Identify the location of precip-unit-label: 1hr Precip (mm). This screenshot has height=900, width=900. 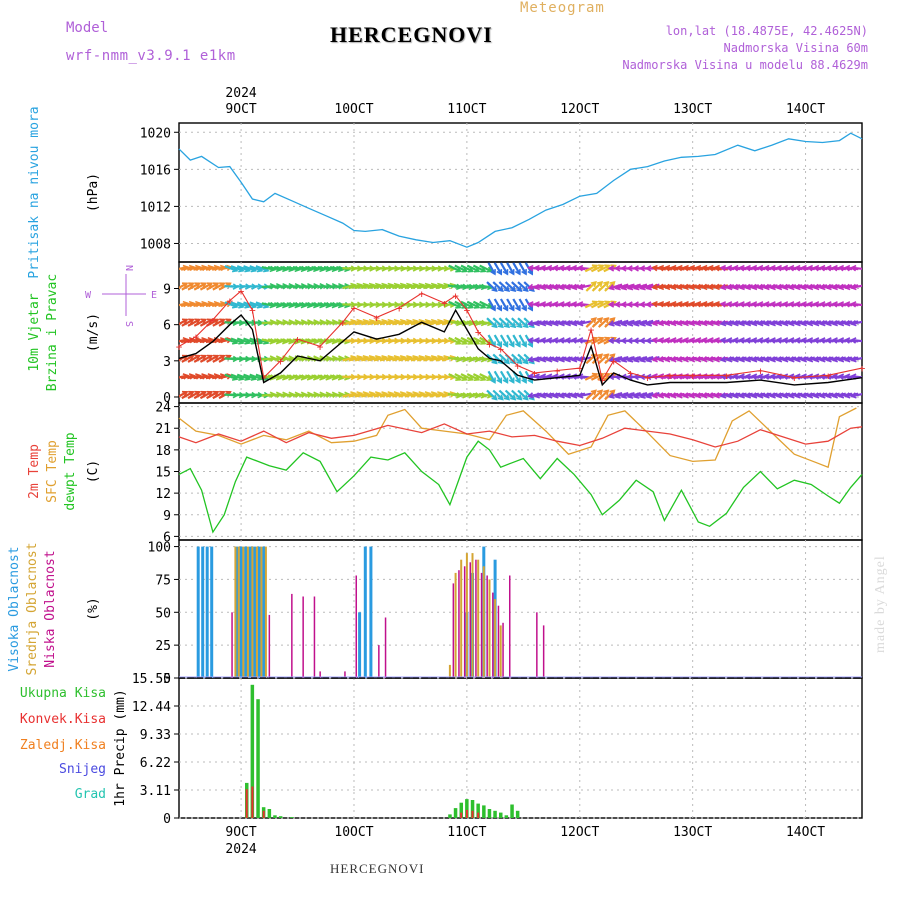
(120, 747).